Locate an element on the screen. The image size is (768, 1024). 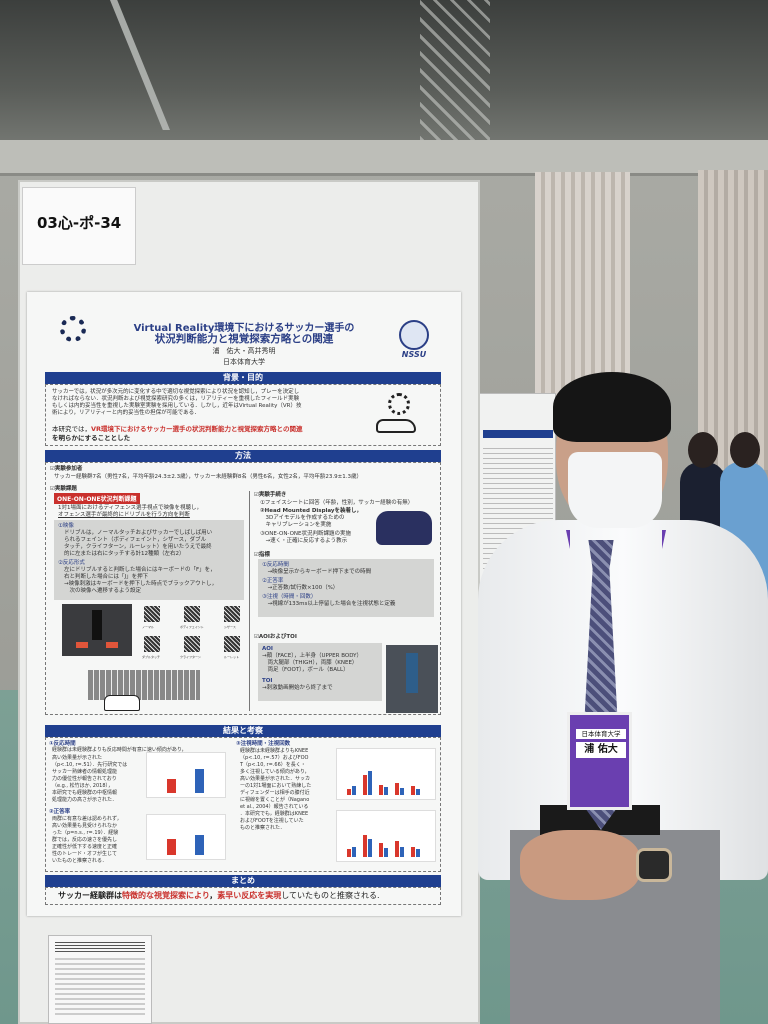
badge-affiliation: 日本体育大学 is located at coordinates (601, 734).